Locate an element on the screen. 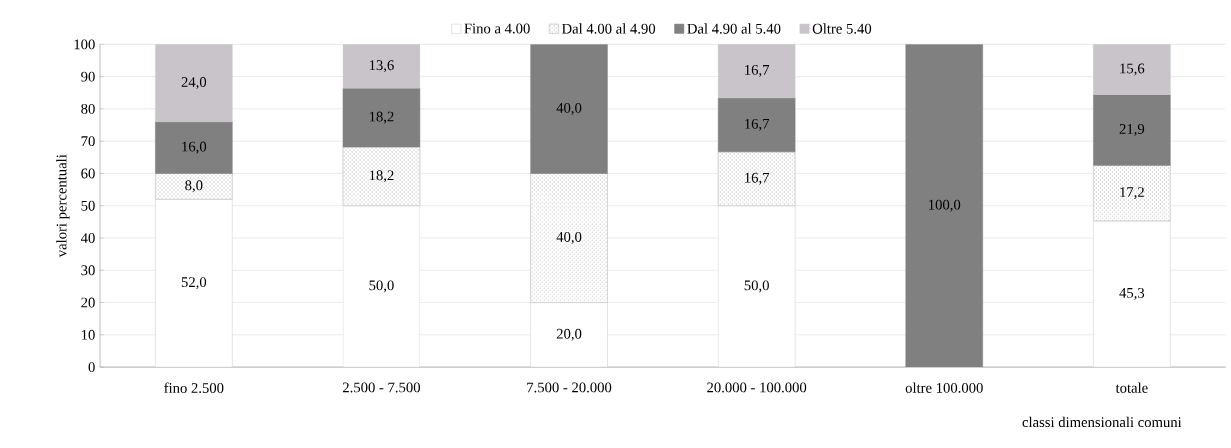 The width and height of the screenshot is (1231, 448). x-tick-label: 7.500 - 20.000 is located at coordinates (569, 387).